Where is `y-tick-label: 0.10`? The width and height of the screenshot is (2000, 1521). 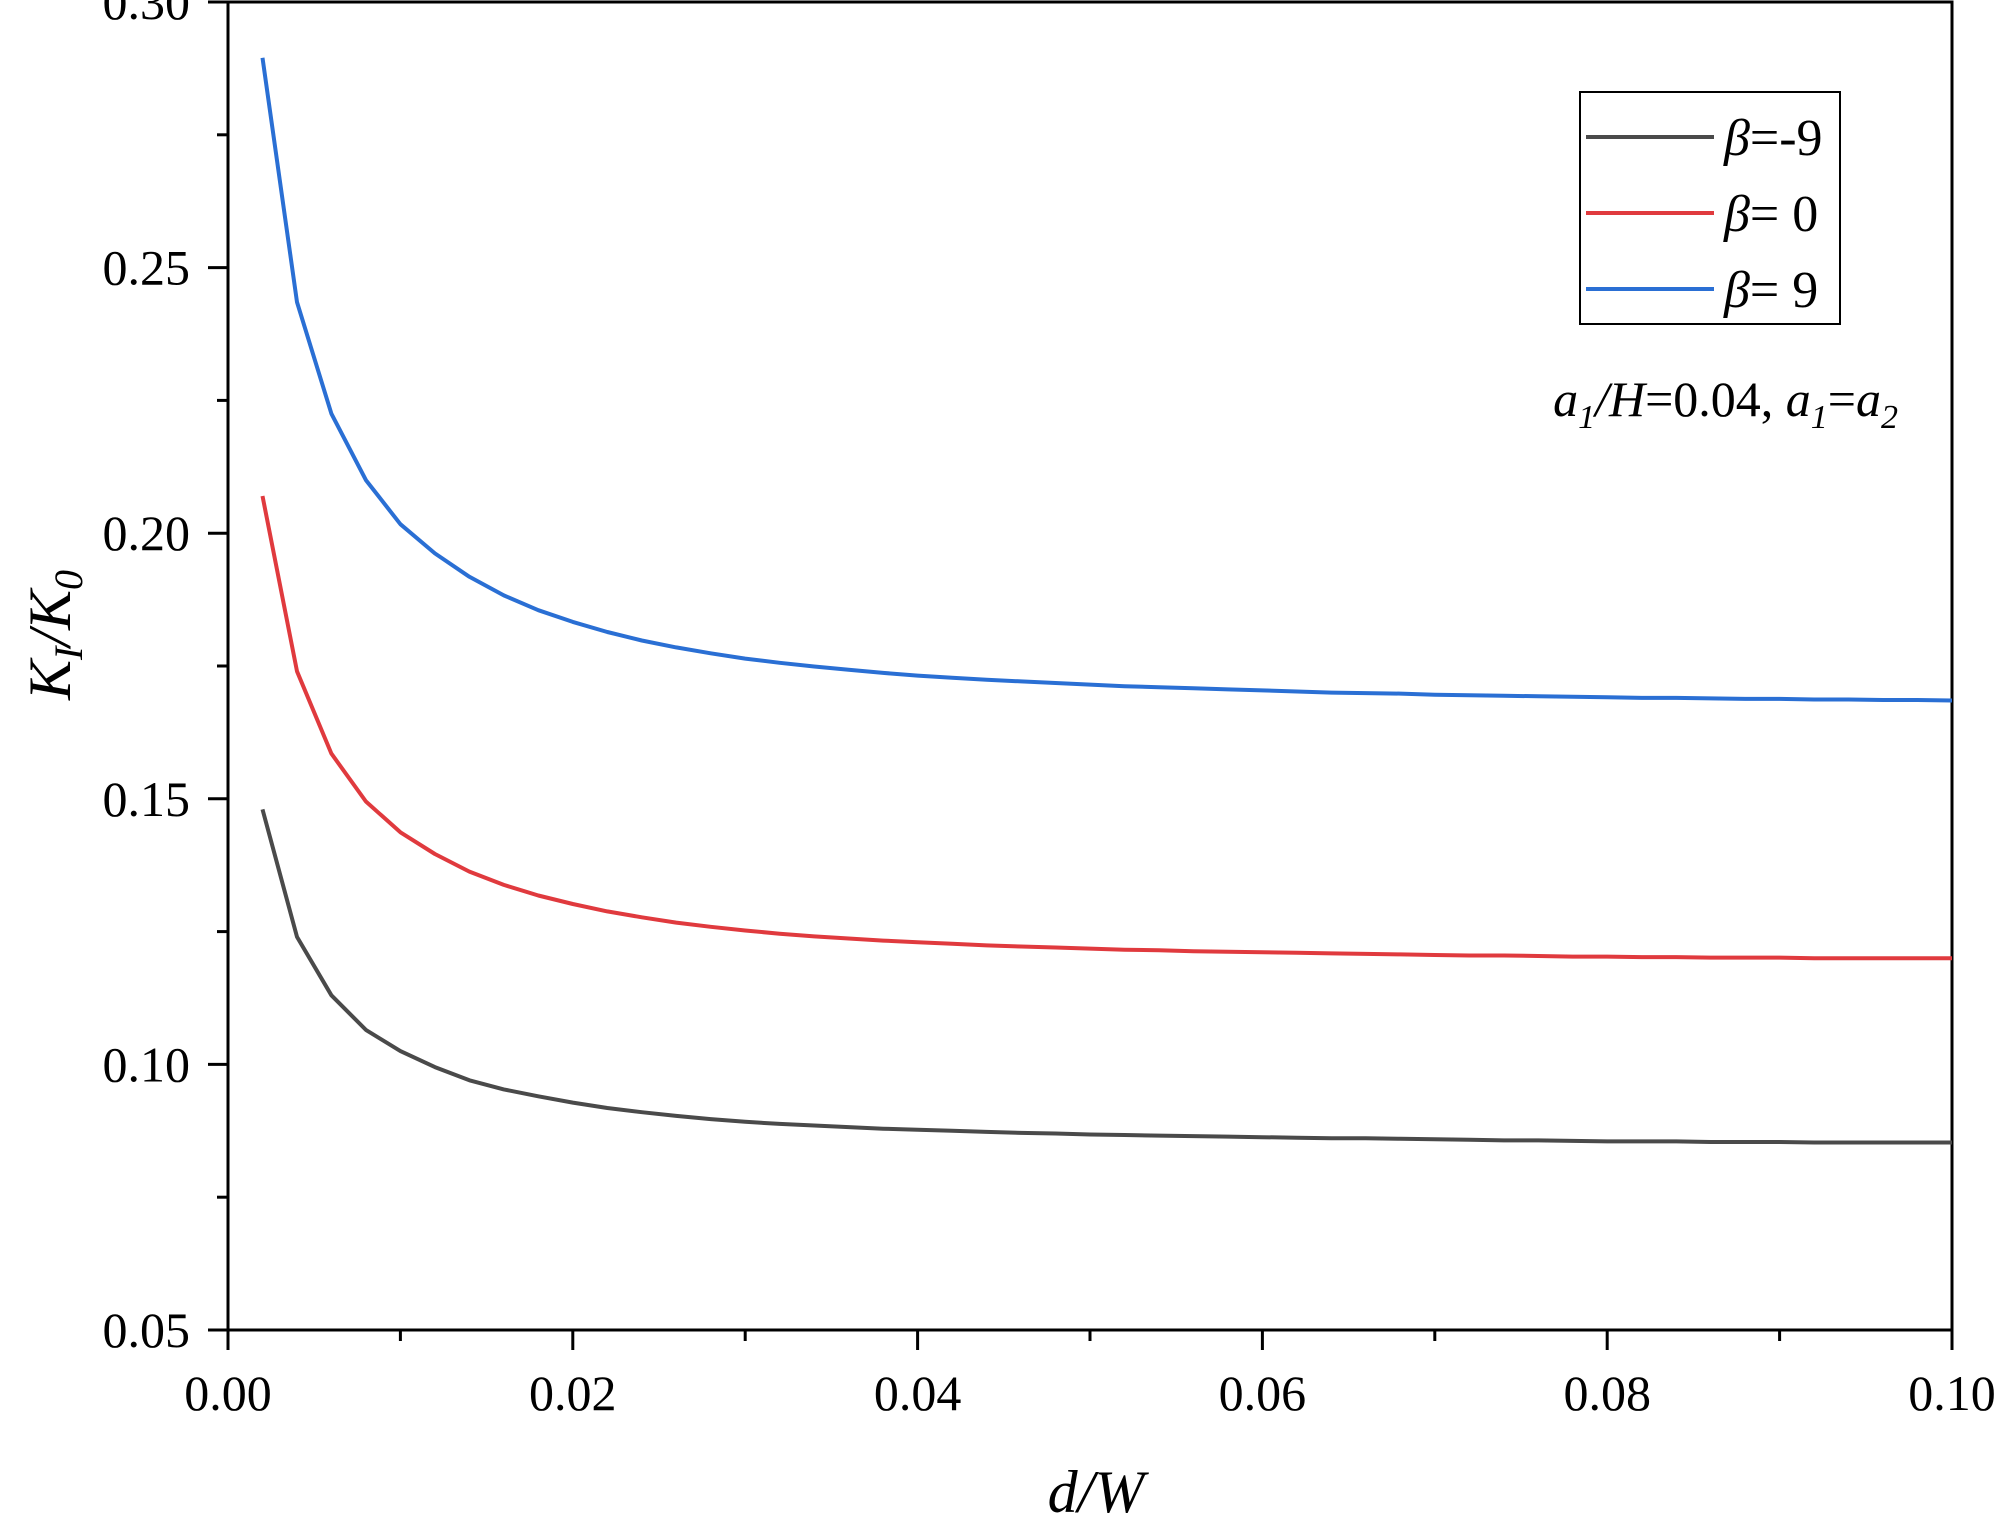
y-tick-label: 0.10 is located at coordinates (147, 1064).